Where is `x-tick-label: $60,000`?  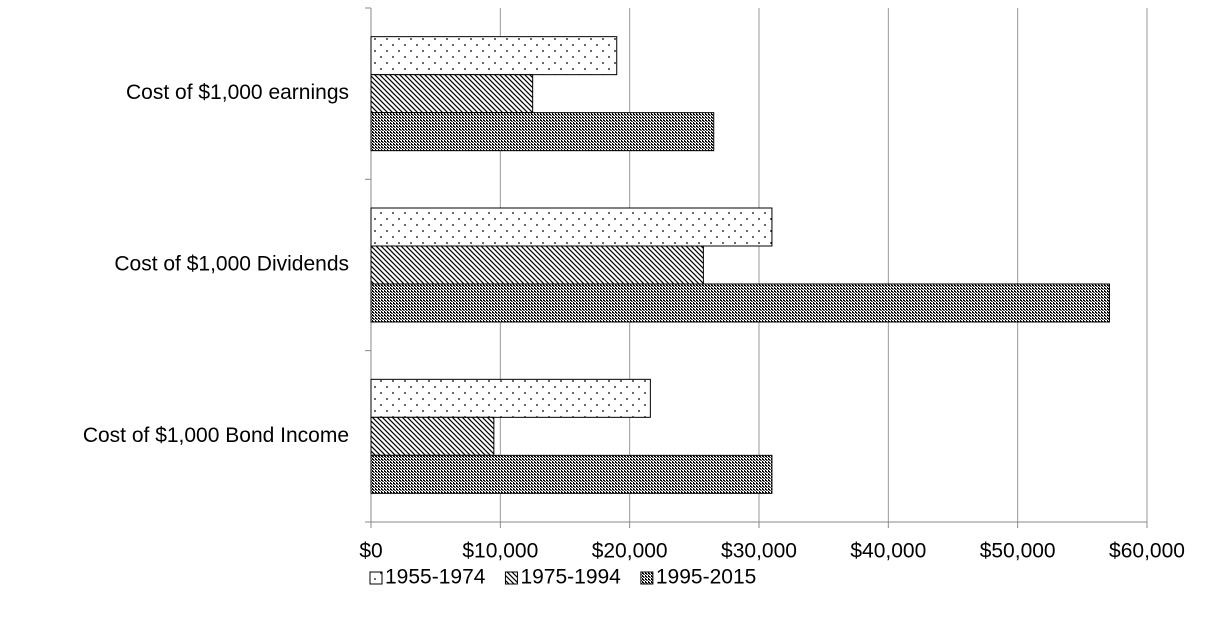
x-tick-label: $60,000 is located at coordinates (1147, 551).